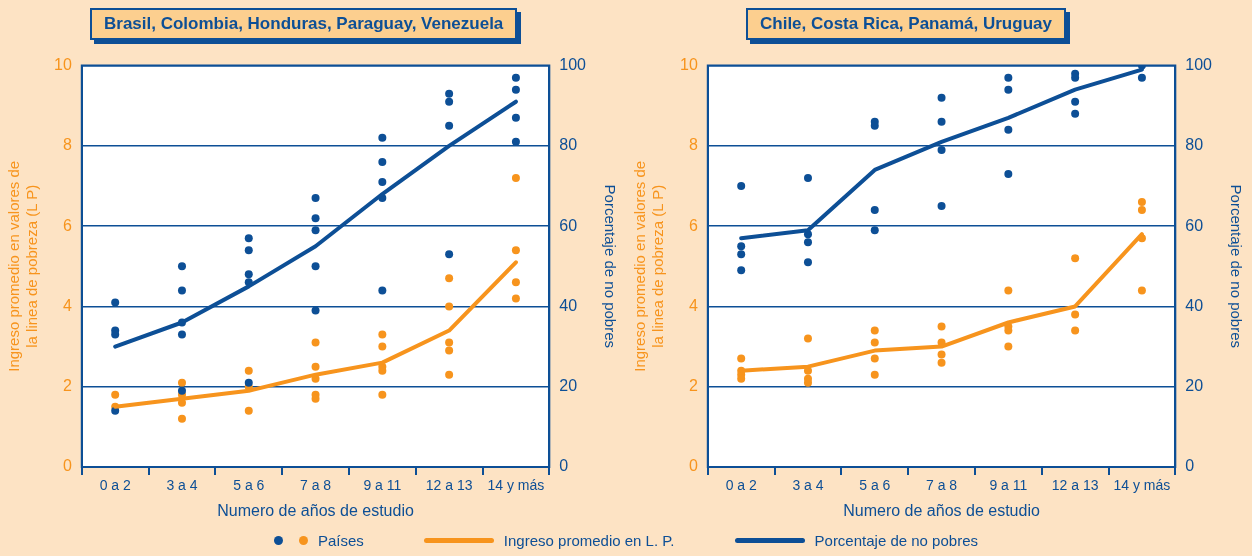 Image resolution: width=1252 pixels, height=556 pixels. I want to click on legend-label: Países, so click(341, 540).